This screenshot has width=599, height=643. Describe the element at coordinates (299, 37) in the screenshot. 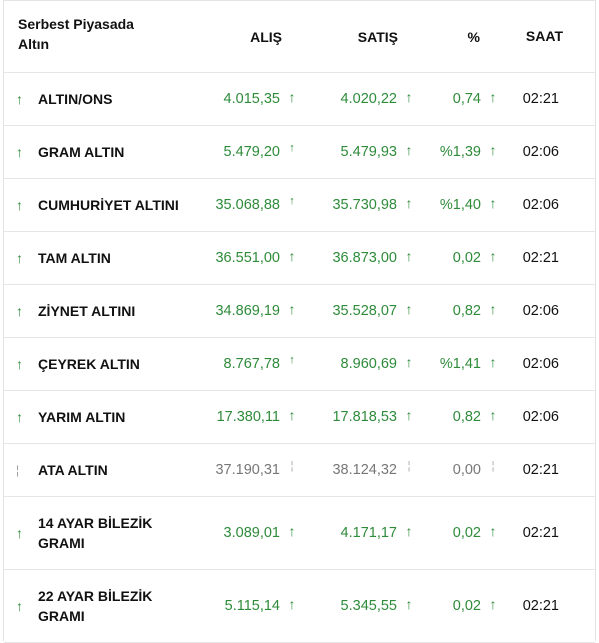

I see `table-header: Serbest Piyasada Altın ALIŞ SATIŞ % SAAT` at that location.